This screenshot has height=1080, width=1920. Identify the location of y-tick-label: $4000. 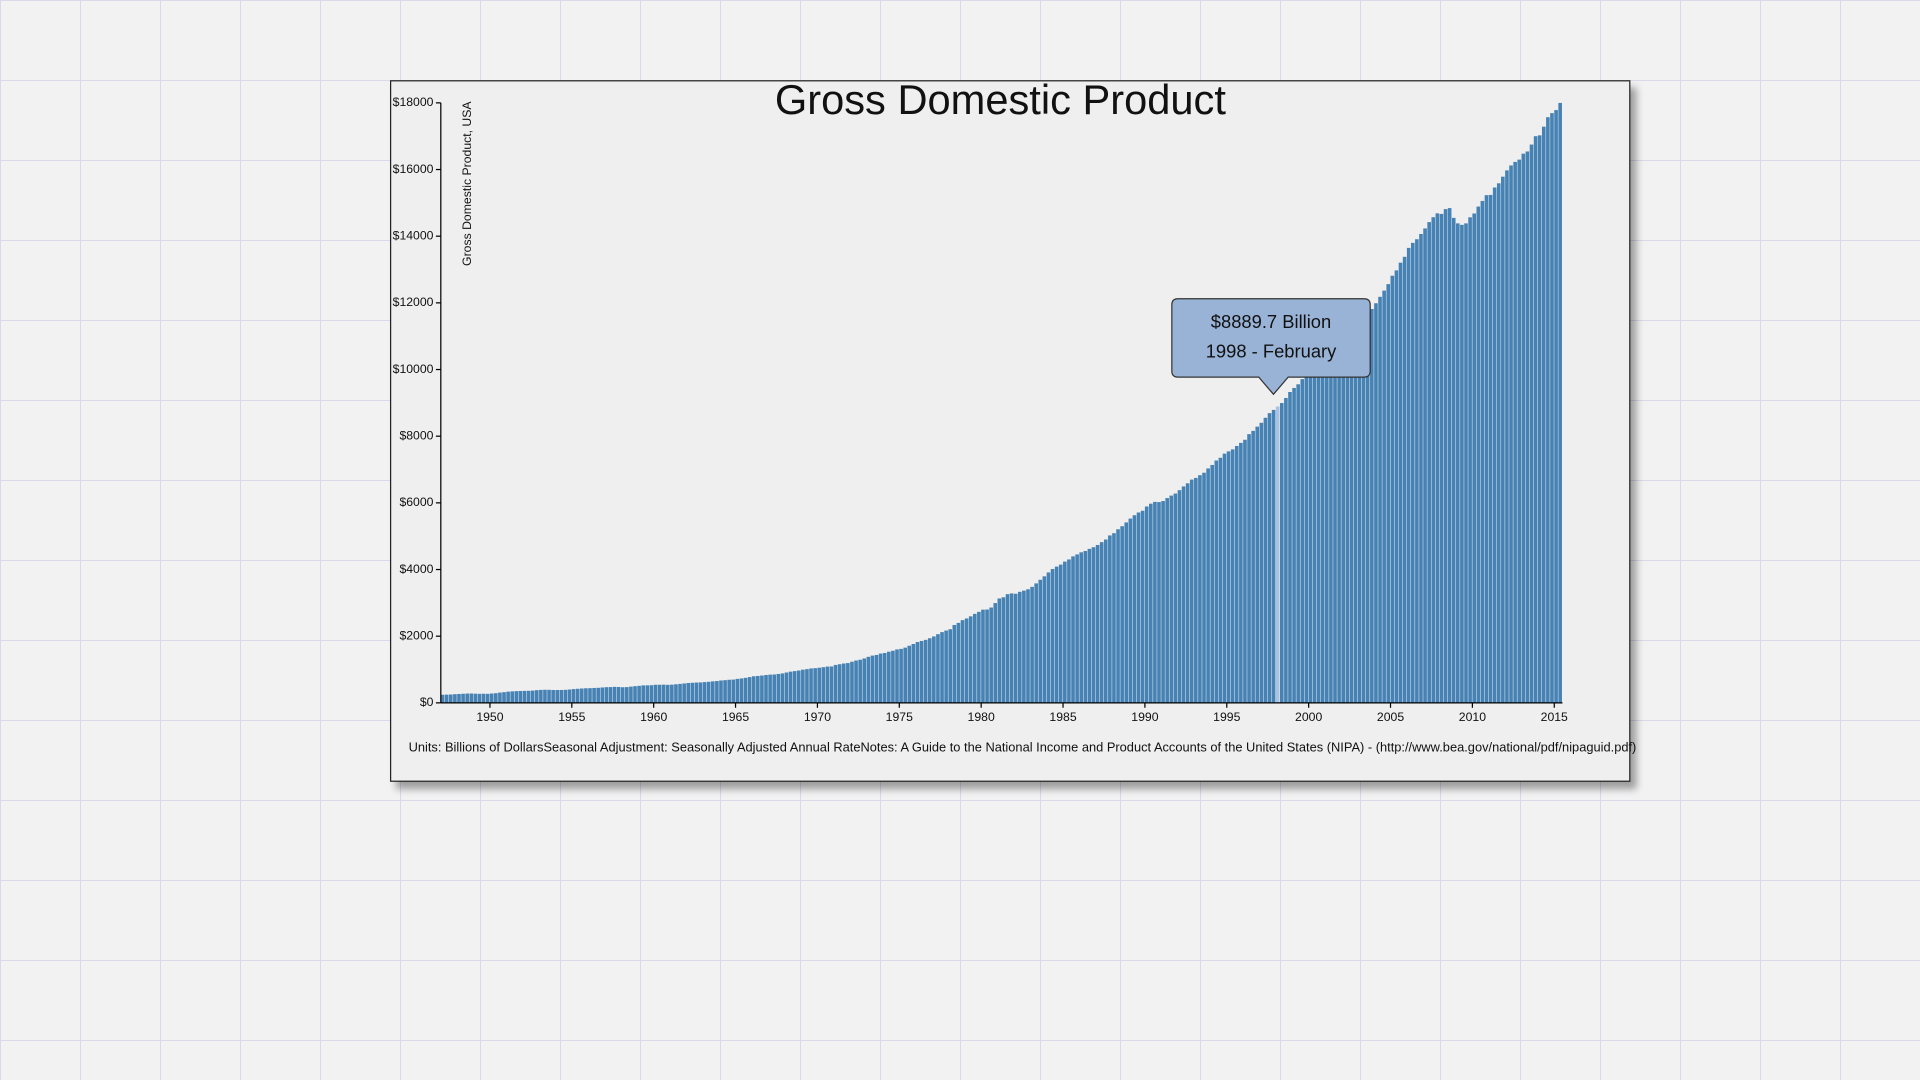
(416, 569).